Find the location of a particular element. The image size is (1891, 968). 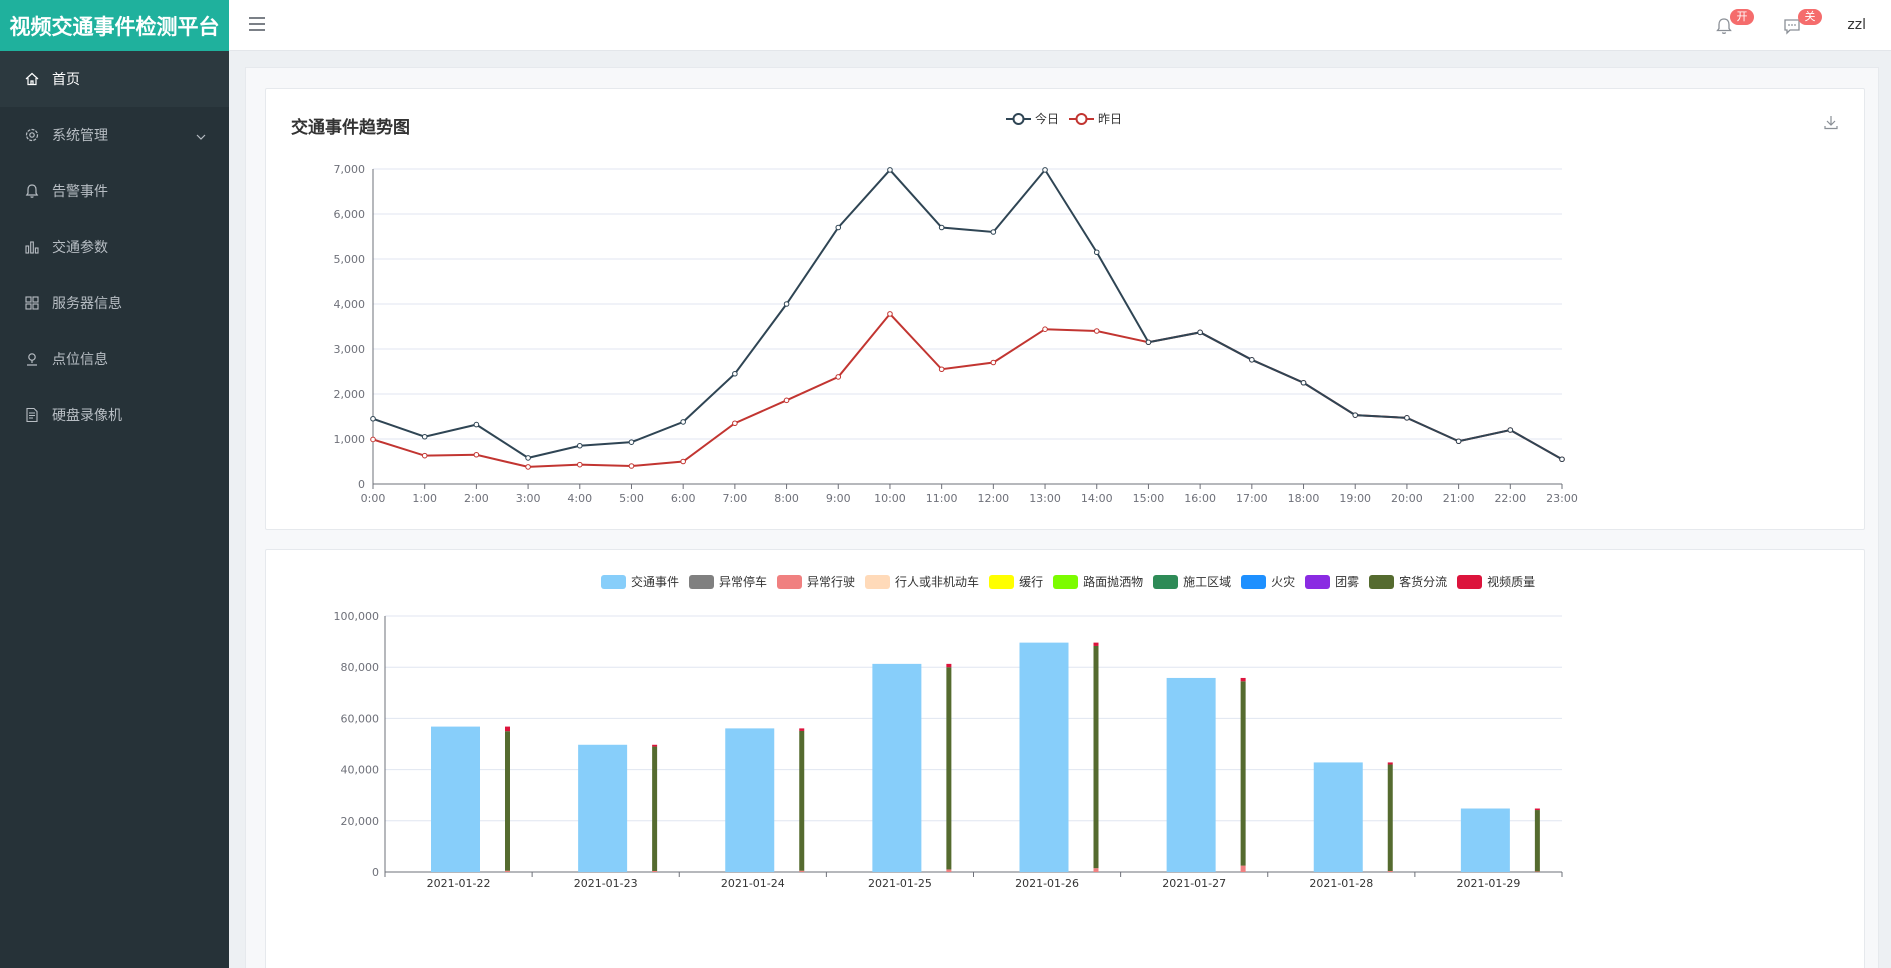

legend-yesterday-marker is located at coordinates (1082, 118).